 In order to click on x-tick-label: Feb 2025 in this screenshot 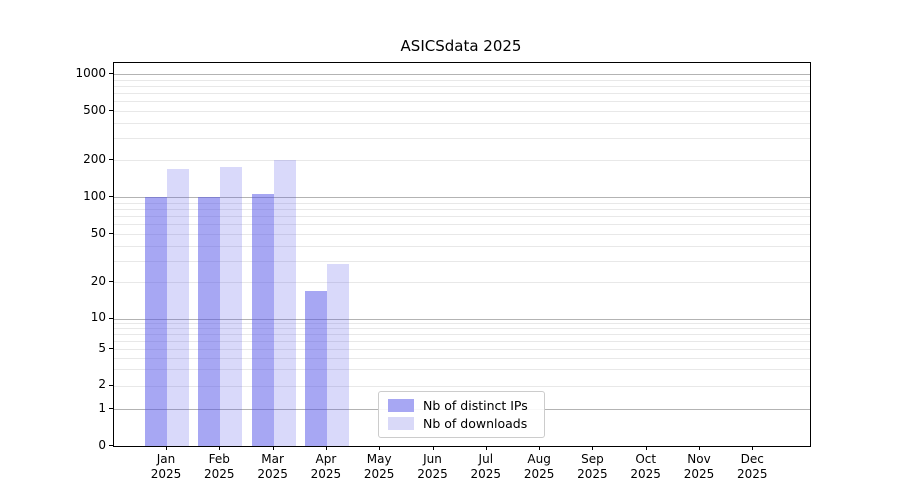, I will do `click(219, 466)`.